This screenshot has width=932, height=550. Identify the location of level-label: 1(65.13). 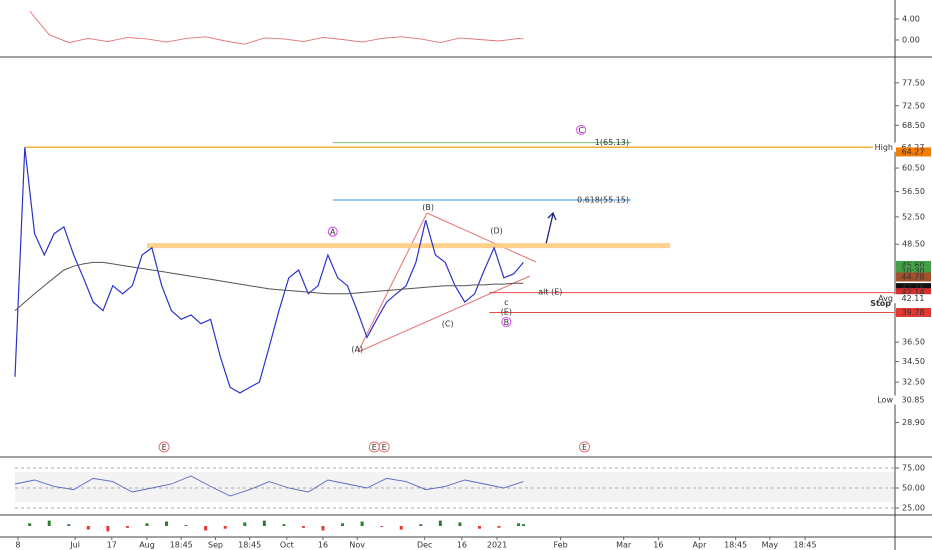
(612, 142).